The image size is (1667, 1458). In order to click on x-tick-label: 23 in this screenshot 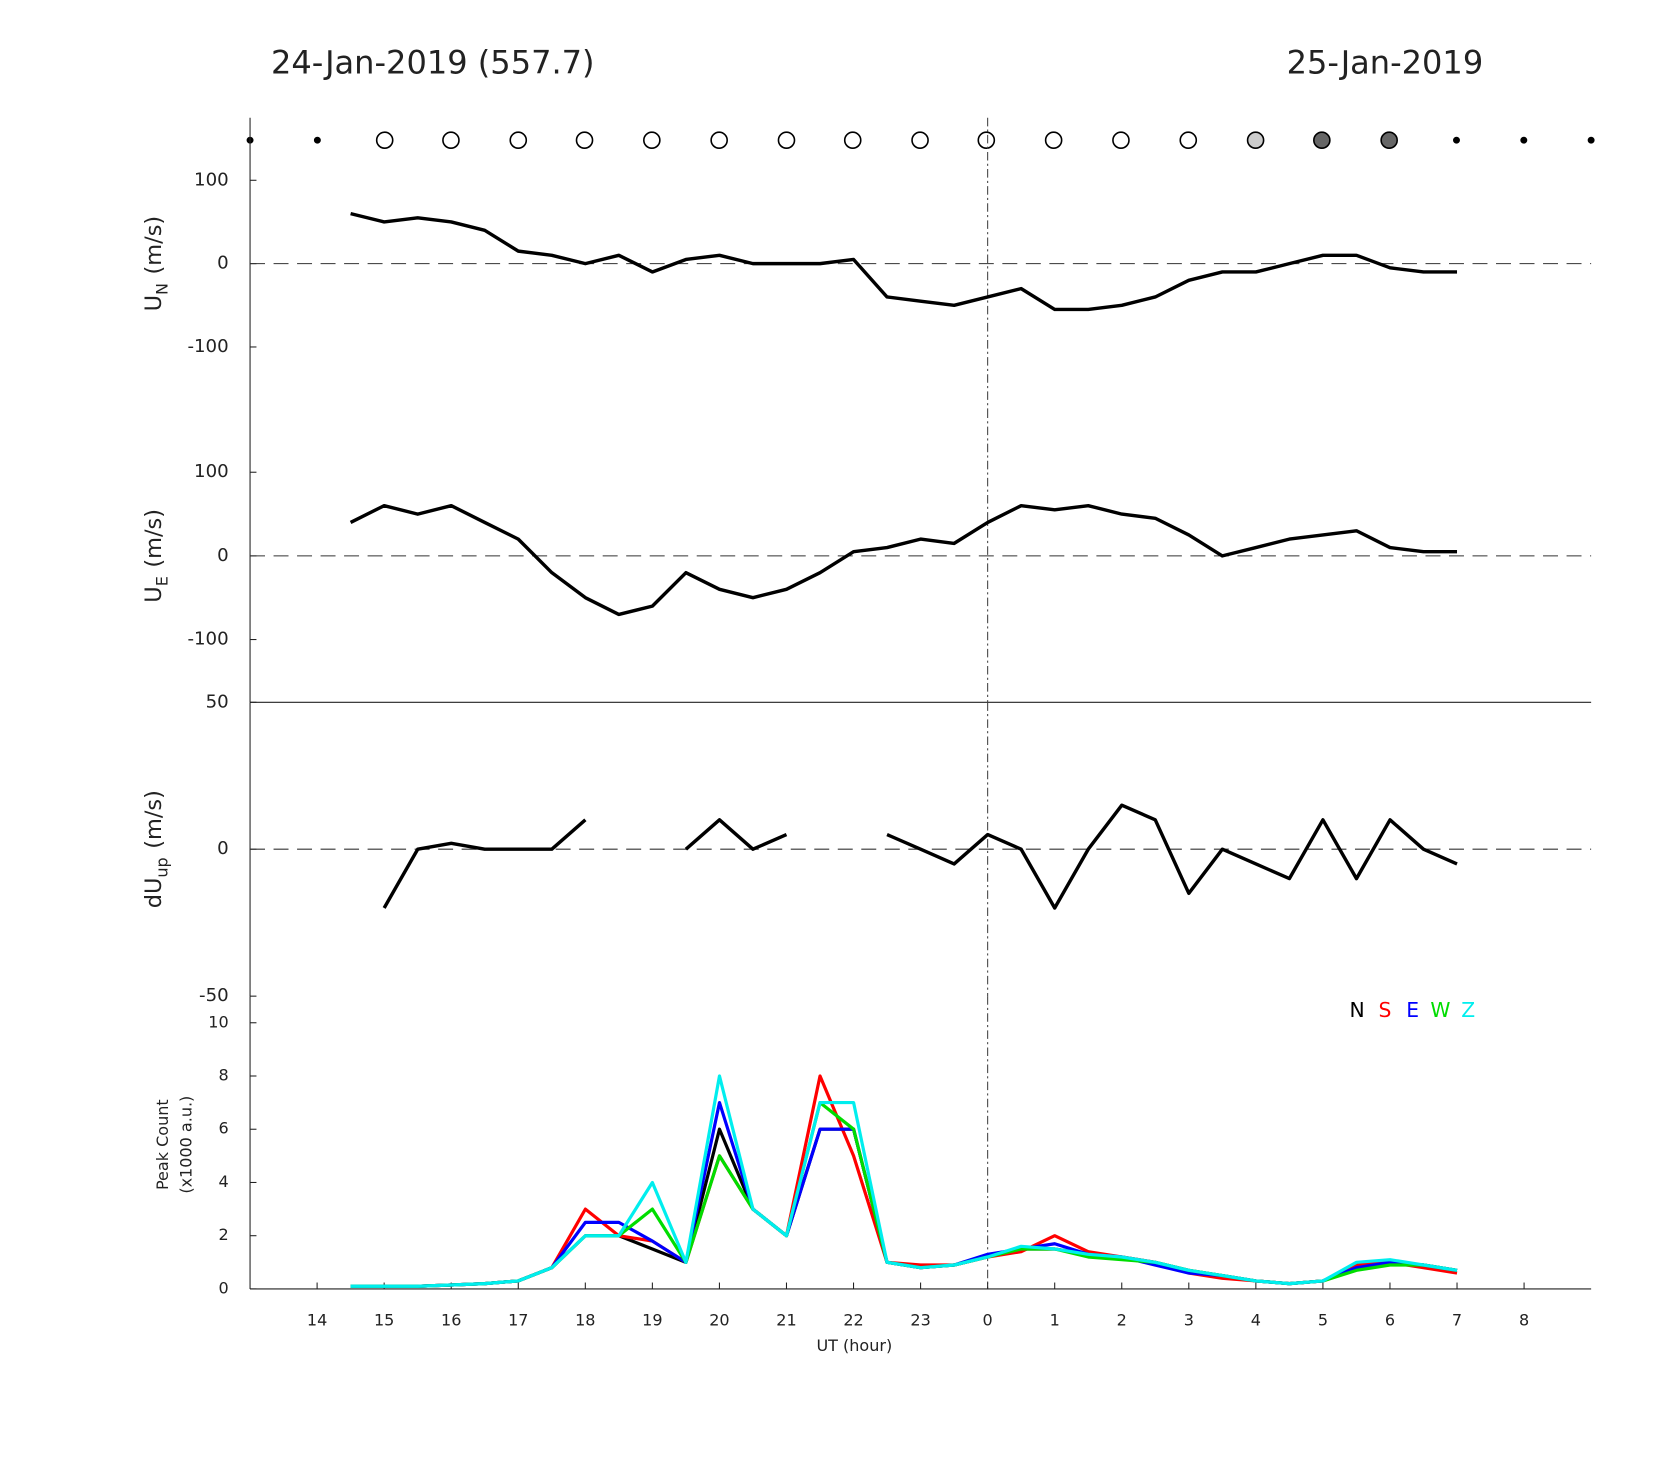, I will do `click(920, 1319)`.